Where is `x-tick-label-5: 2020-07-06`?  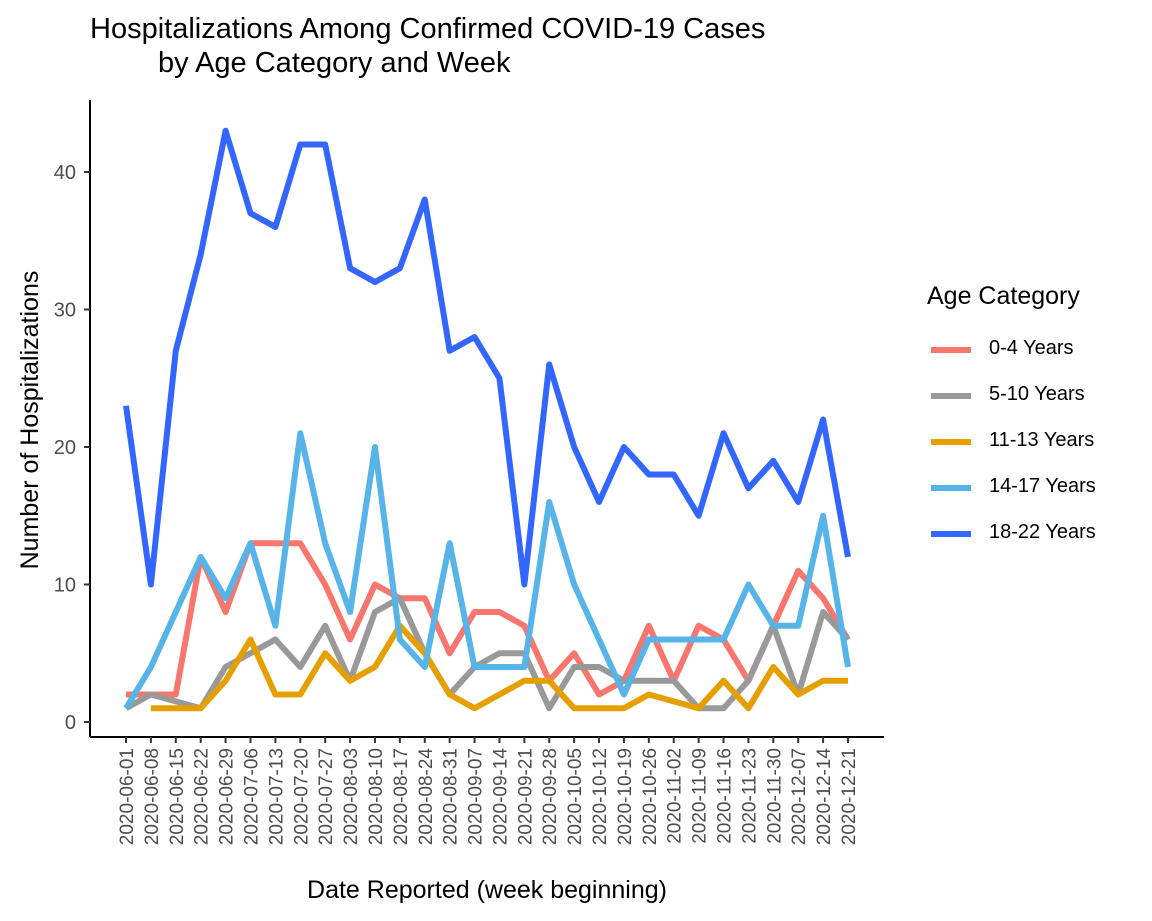
x-tick-label-5: 2020-07-06 is located at coordinates (251, 796).